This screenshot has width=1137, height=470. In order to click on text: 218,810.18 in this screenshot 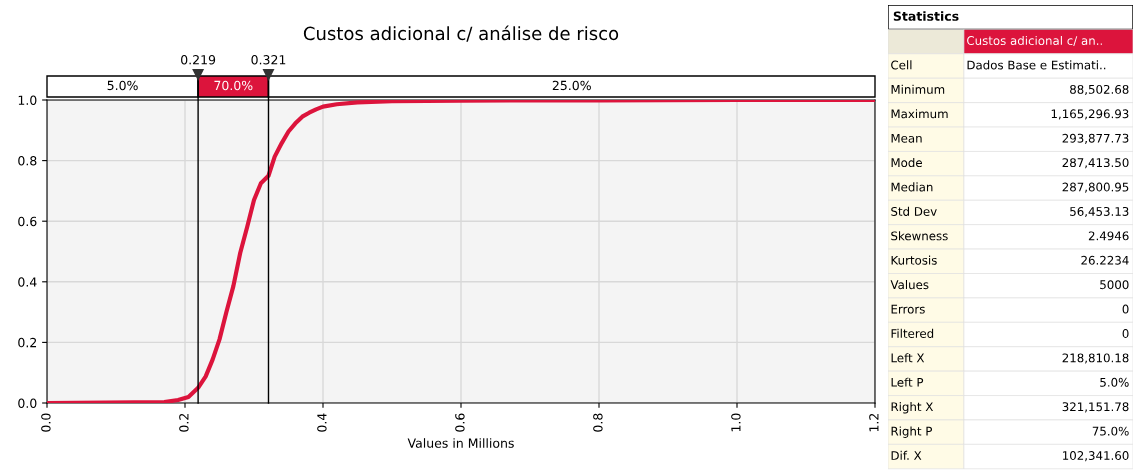, I will do `click(1095, 358)`.